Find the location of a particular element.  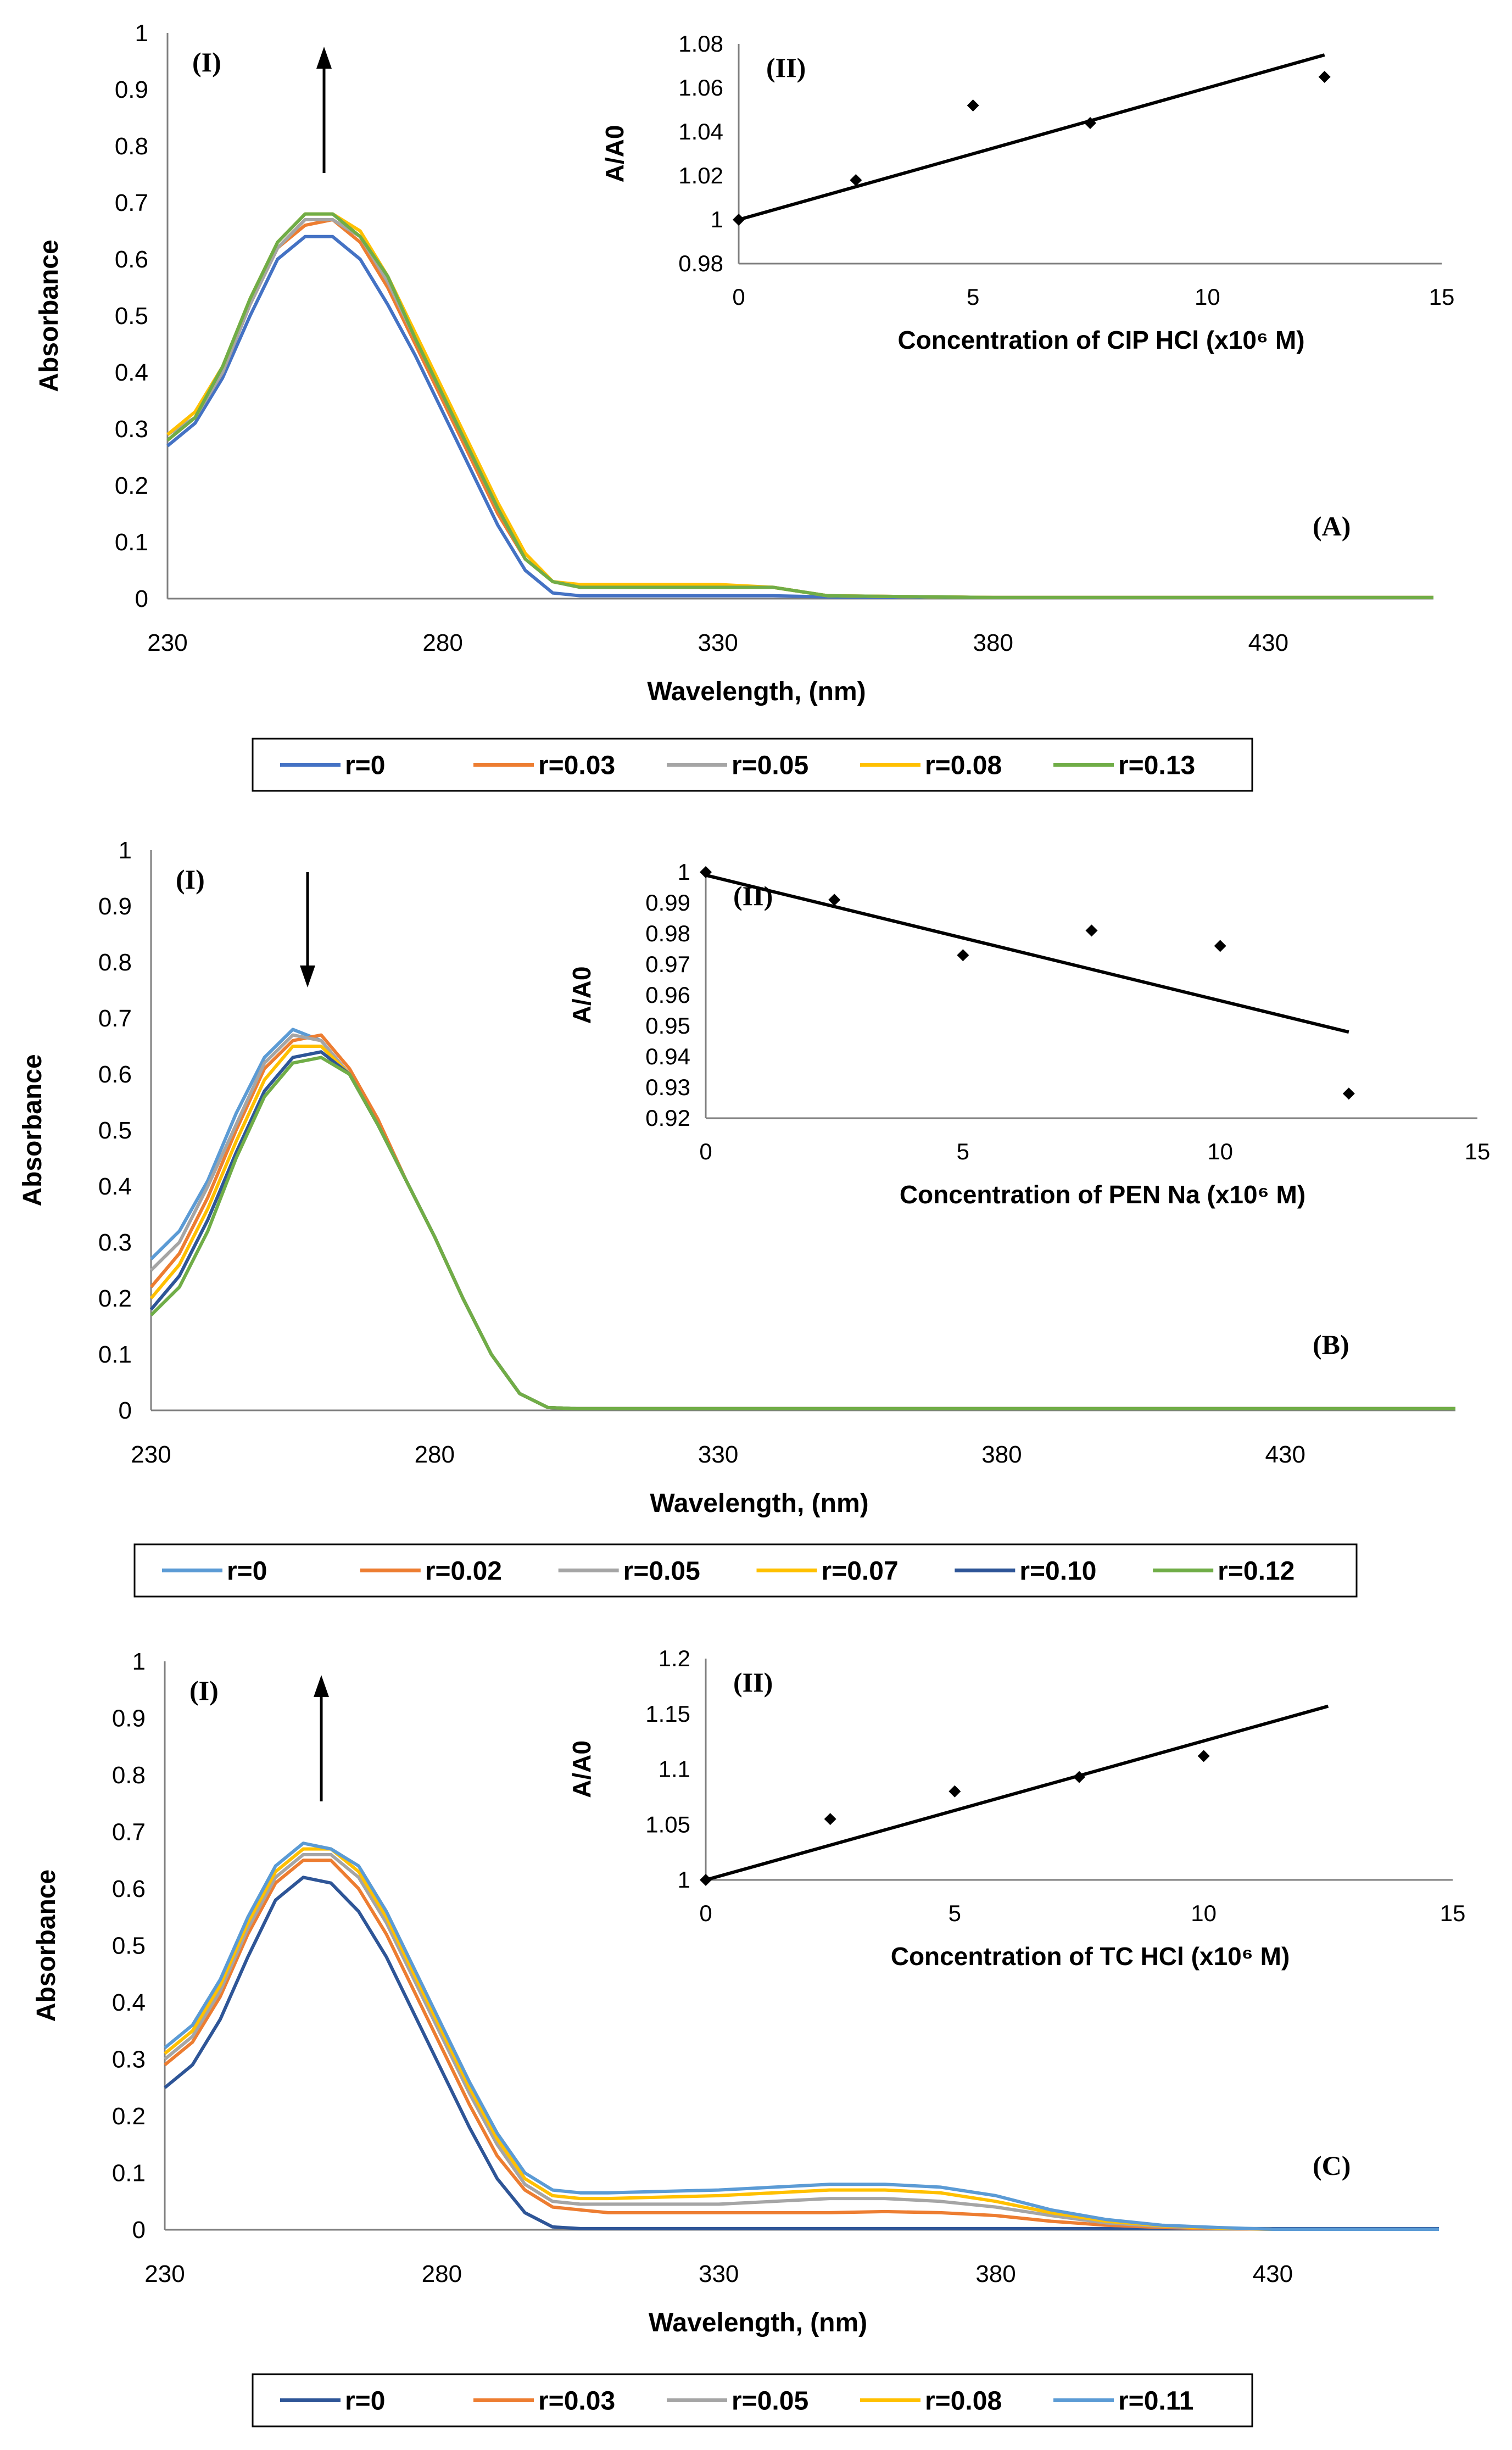

legend: r=0 r=0.03 r=0.05 r=0.08 r=0.11 is located at coordinates (752, 2400).